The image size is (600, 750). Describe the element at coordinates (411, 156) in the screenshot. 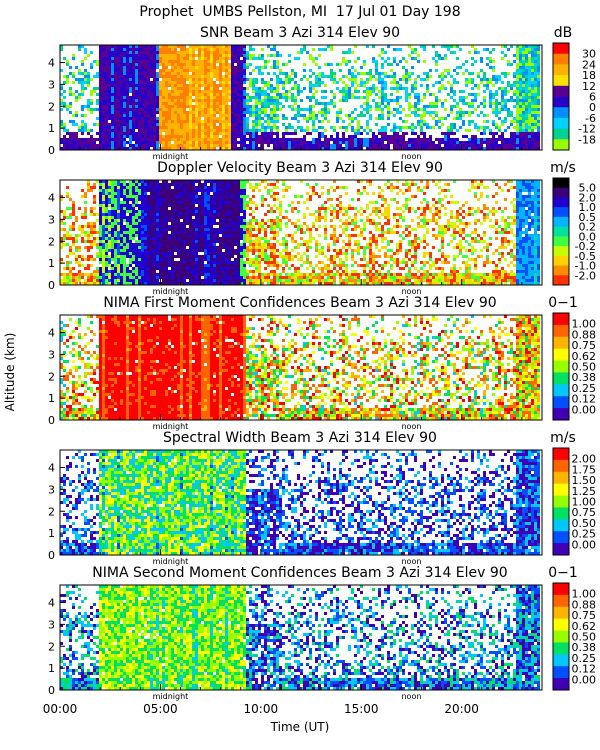

I see `time-marker: noon` at that location.